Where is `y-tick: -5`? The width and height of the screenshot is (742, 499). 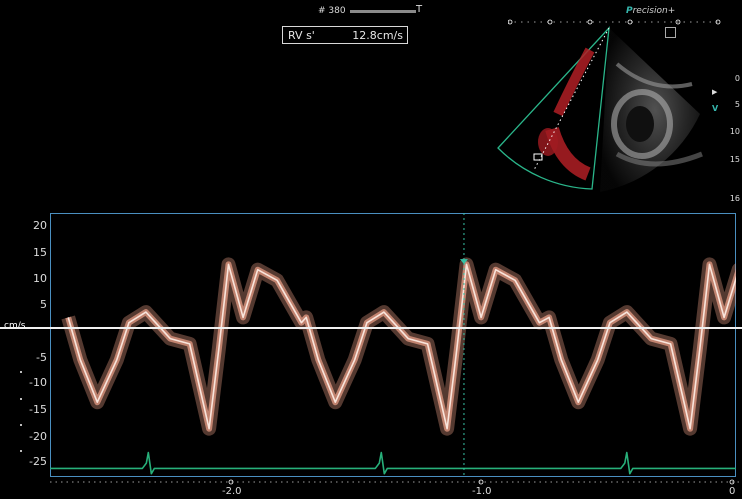 y-tick: -5 is located at coordinates (41, 357).